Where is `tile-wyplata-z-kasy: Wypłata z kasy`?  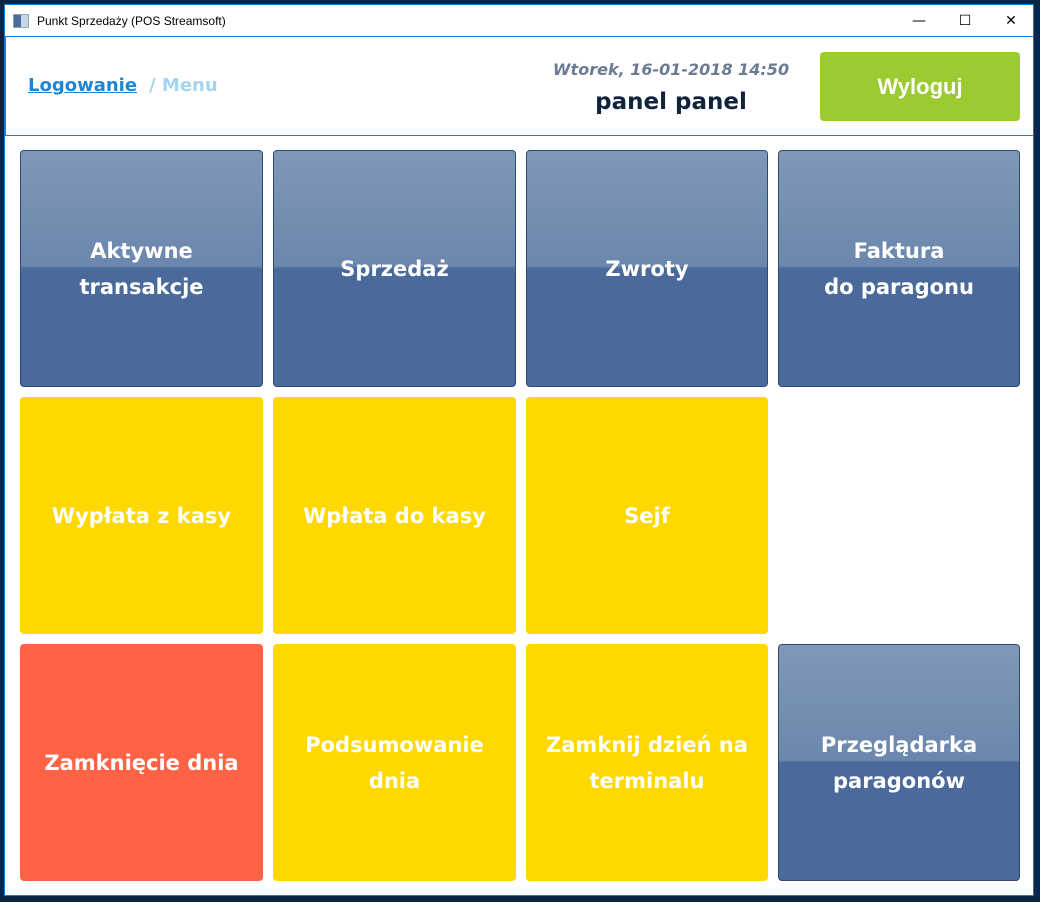
tile-wyplata-z-kasy: Wypłata z kasy is located at coordinates (141, 515).